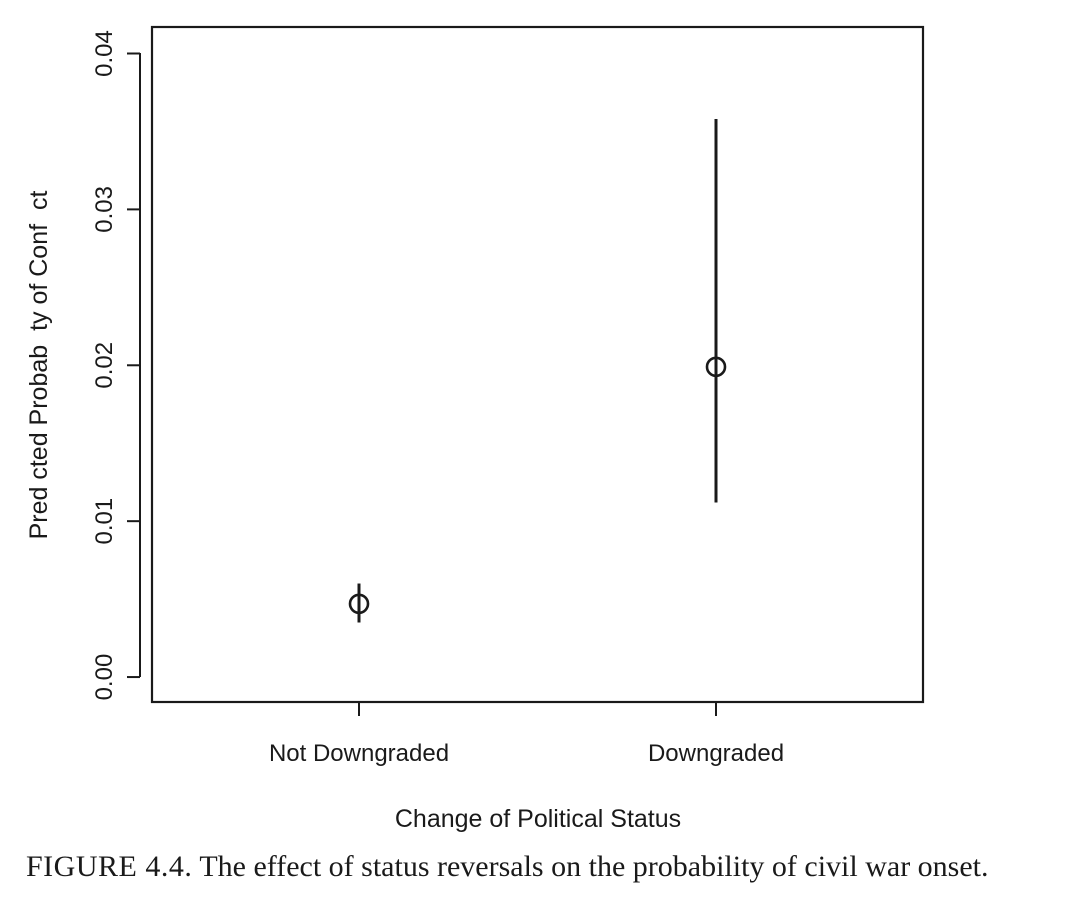  What do you see at coordinates (526, 734) in the screenshot?
I see `x-ticks: Not Downgraded Downgraded` at bounding box center [526, 734].